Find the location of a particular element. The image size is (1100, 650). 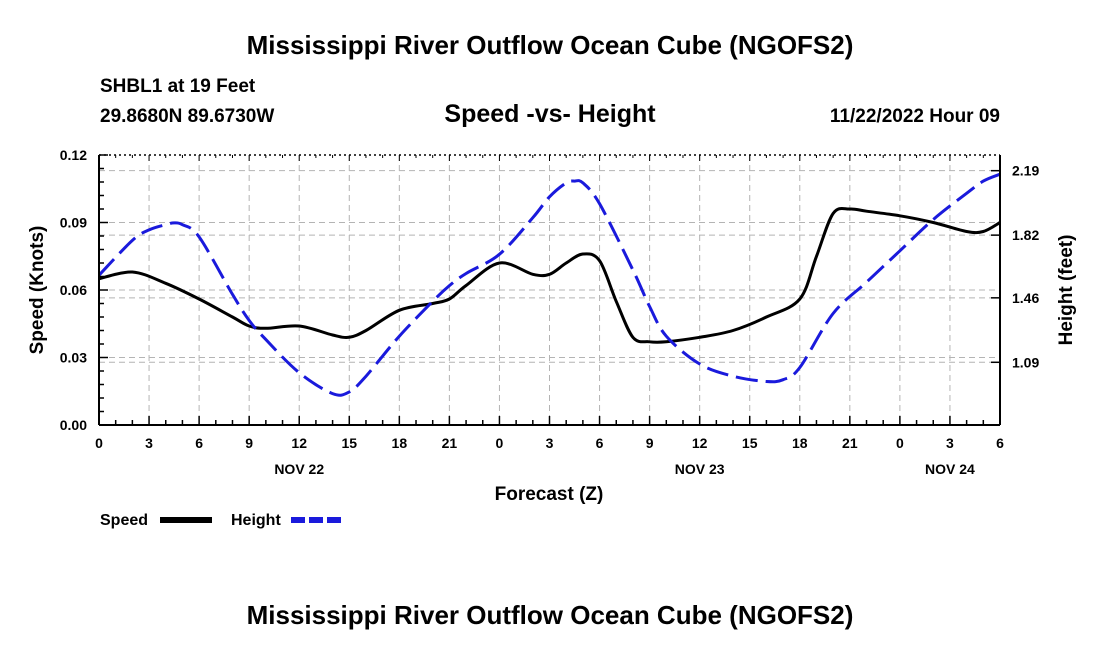

y-tick-label: 0.03 is located at coordinates (73, 358).